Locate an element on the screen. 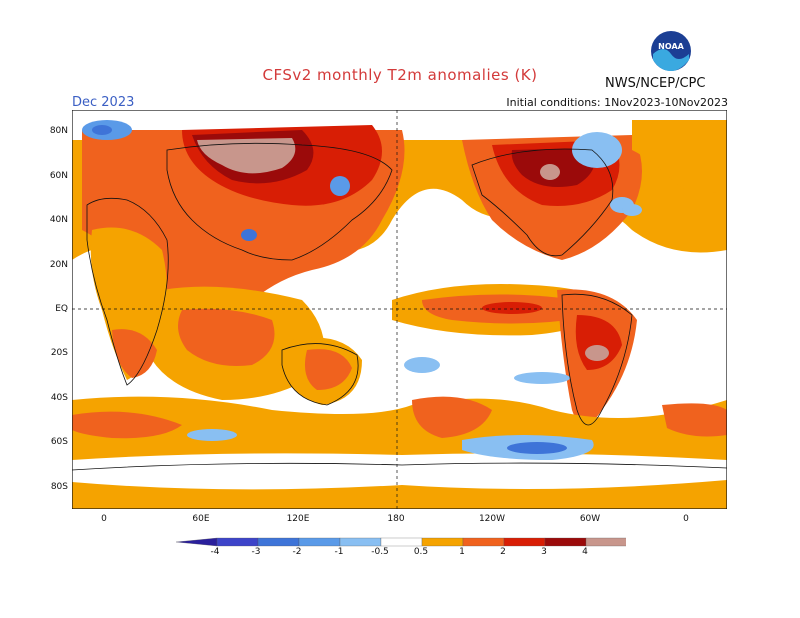  cold-region-north-atlantic is located at coordinates (632, 210).